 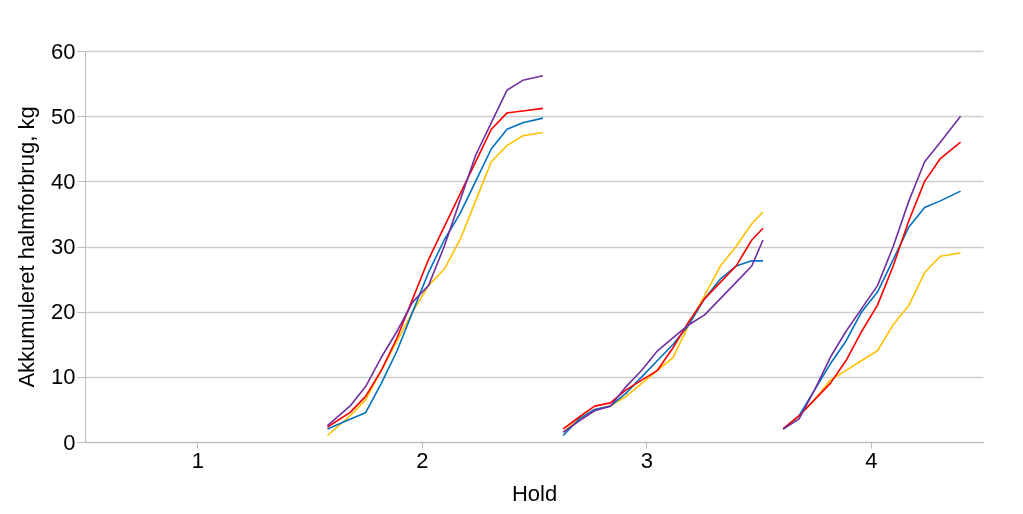 I want to click on y-axis-title: Akkumuleret halmforbrug, kg, so click(x=27, y=247).